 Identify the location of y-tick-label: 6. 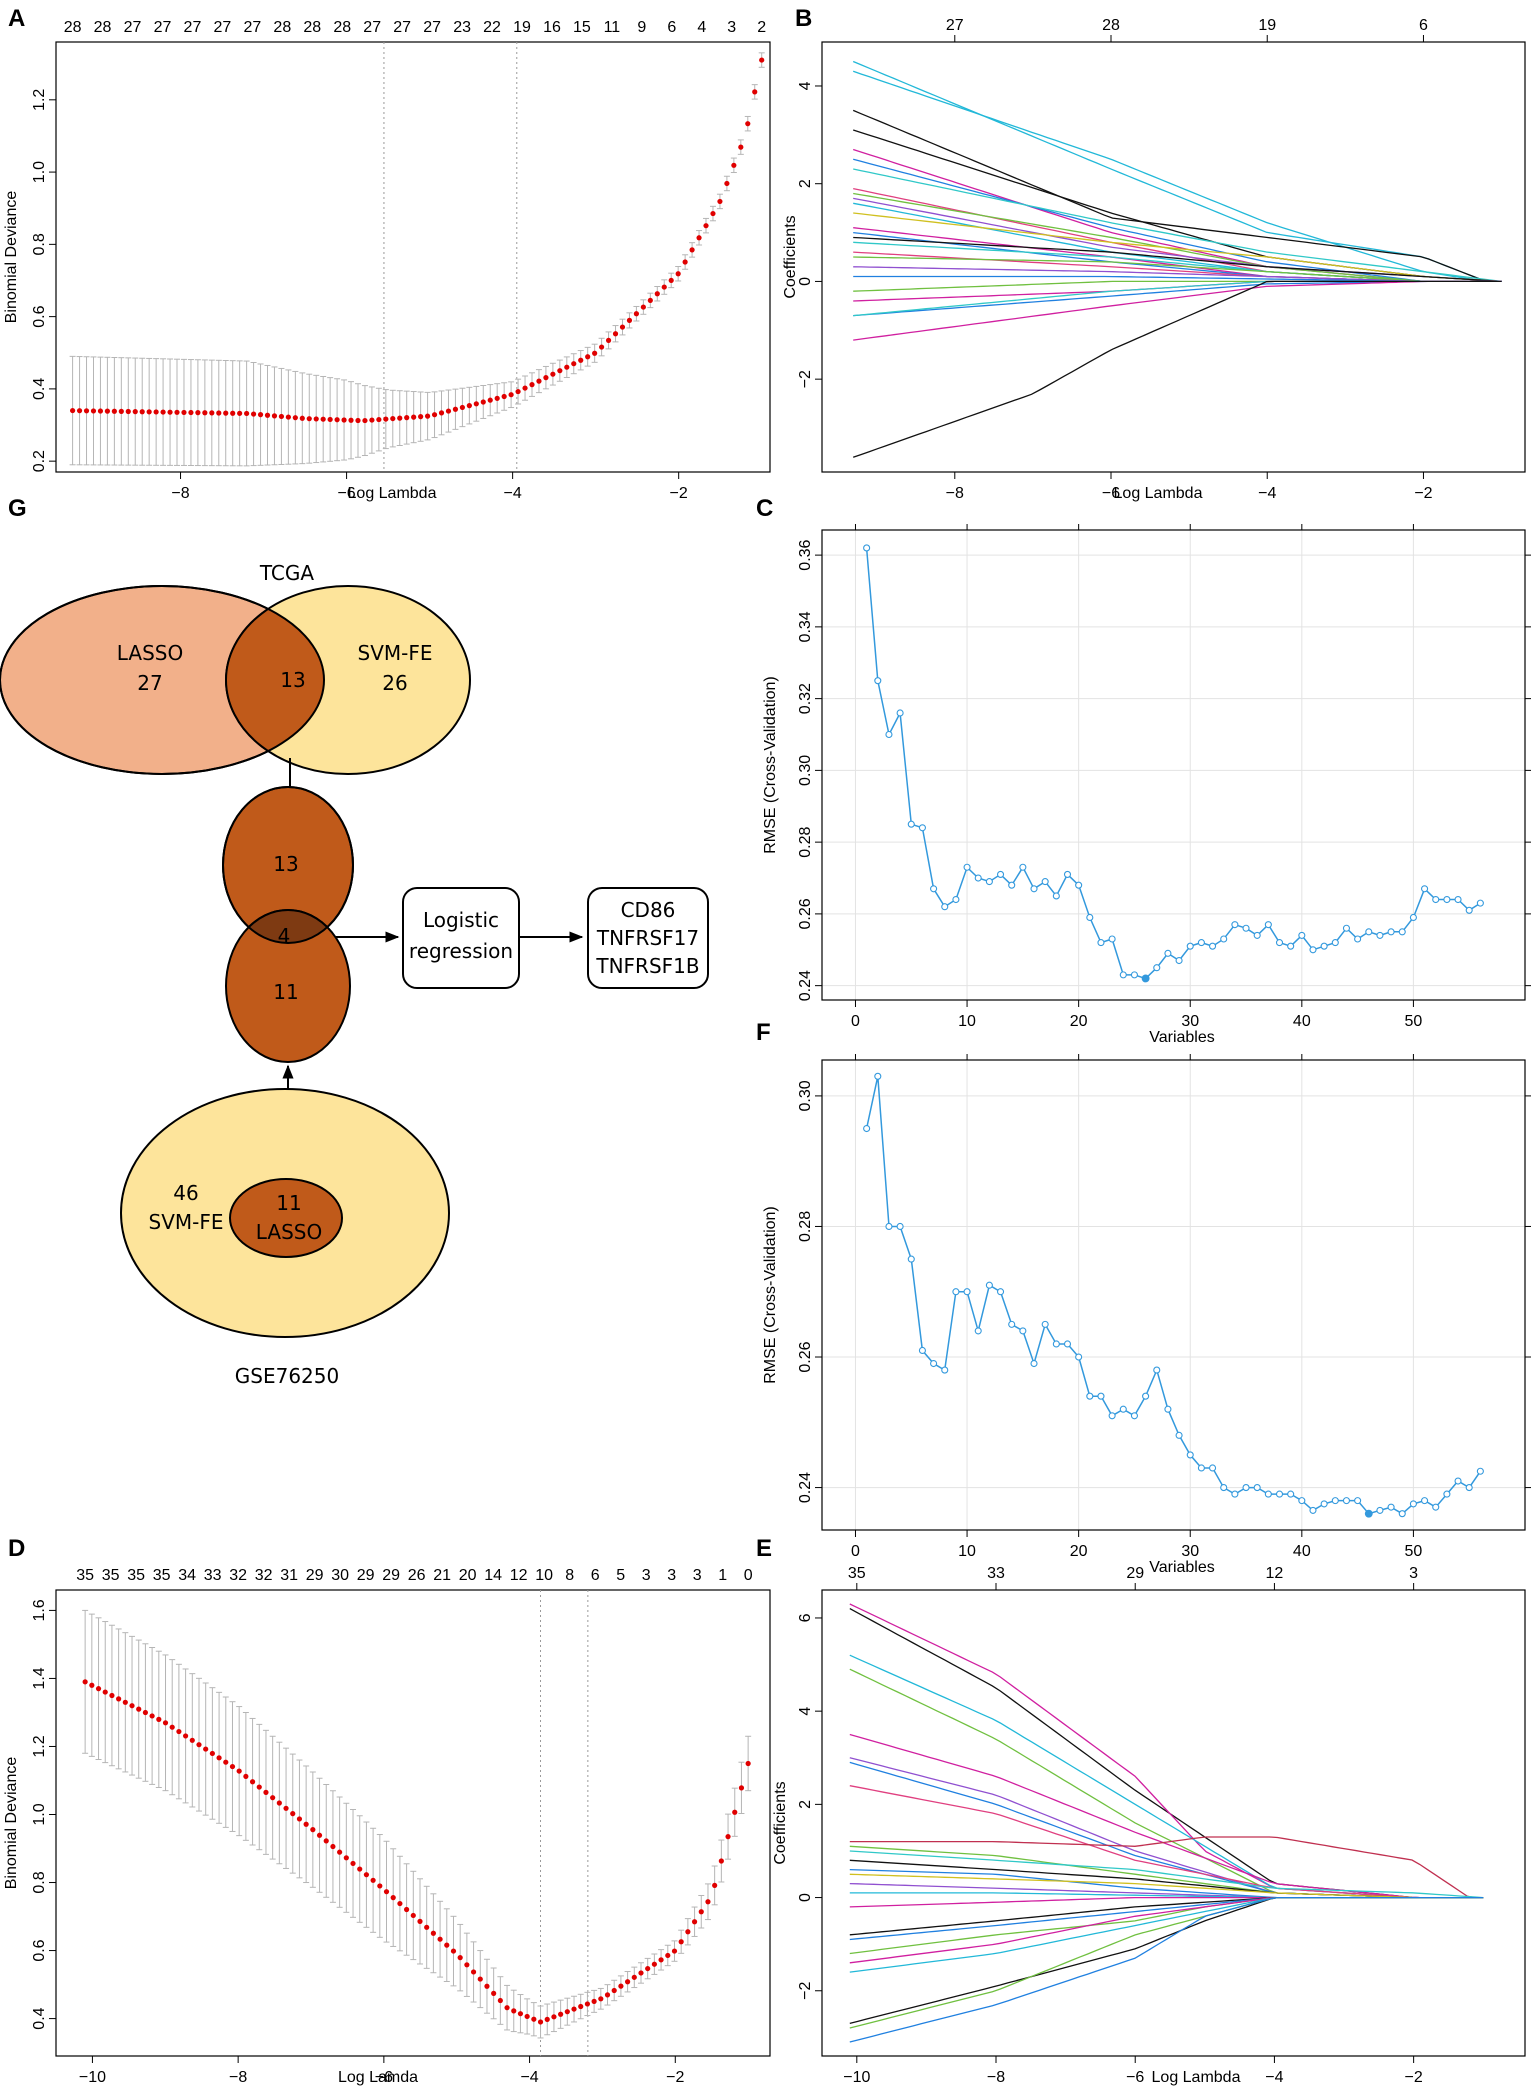
(805, 1617).